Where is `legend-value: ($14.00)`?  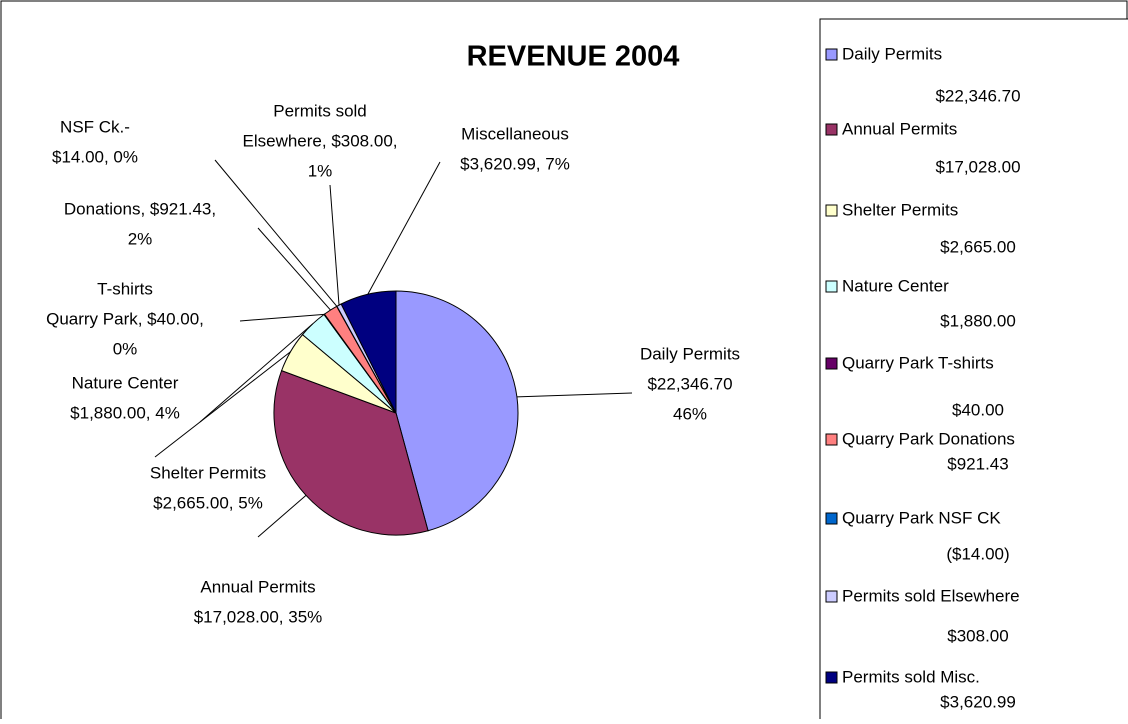
legend-value: ($14.00) is located at coordinates (977, 553).